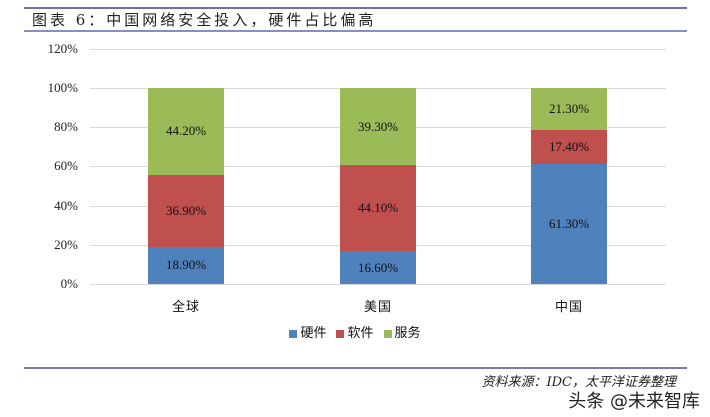 Image resolution: width=710 pixels, height=417 pixels. What do you see at coordinates (62, 48) in the screenshot?
I see `y-axis-tick-label: 120%` at bounding box center [62, 48].